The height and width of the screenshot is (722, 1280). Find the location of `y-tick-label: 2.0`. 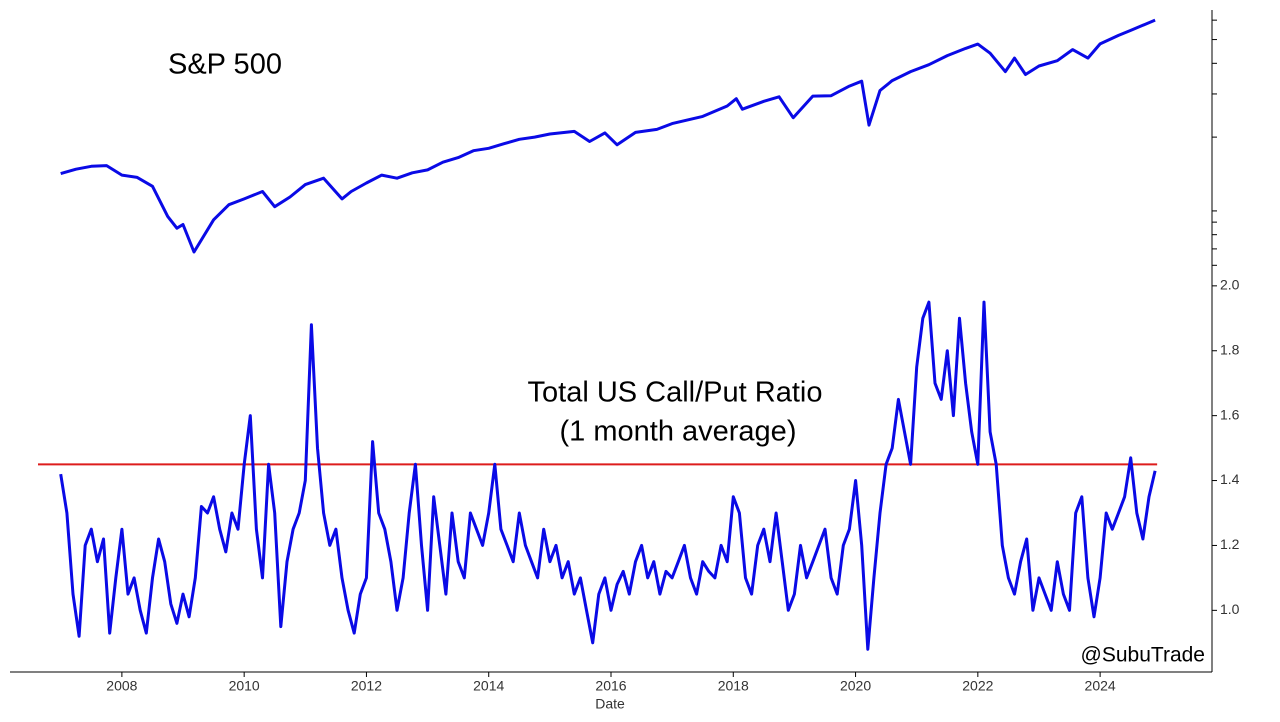

y-tick-label: 2.0 is located at coordinates (1230, 285).